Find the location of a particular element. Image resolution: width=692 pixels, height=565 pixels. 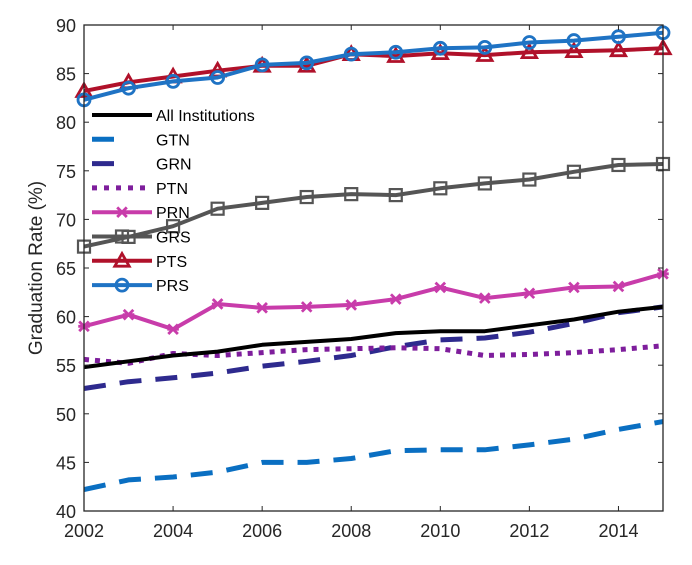

legend-label: PRN is located at coordinates (173, 213).